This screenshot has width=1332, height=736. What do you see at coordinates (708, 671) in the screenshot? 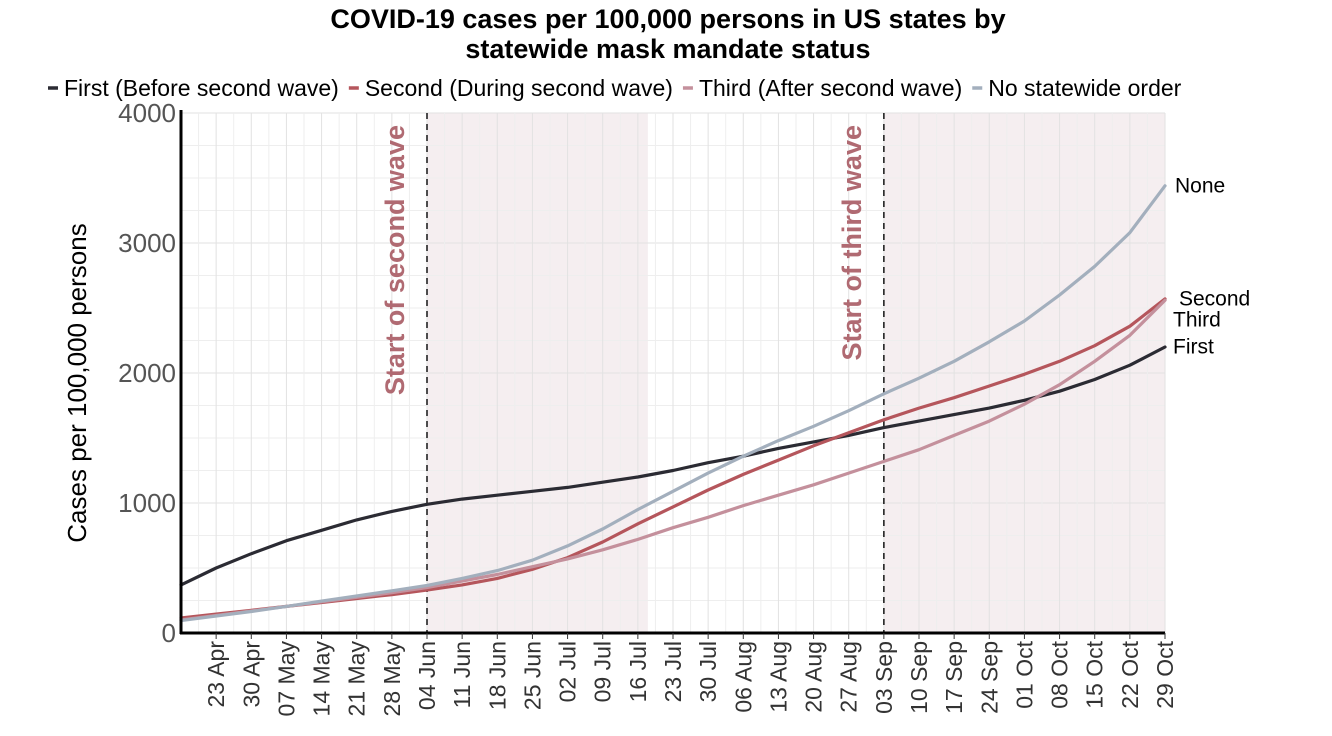
I see `x-tick-label: 30 Jul` at bounding box center [708, 671].